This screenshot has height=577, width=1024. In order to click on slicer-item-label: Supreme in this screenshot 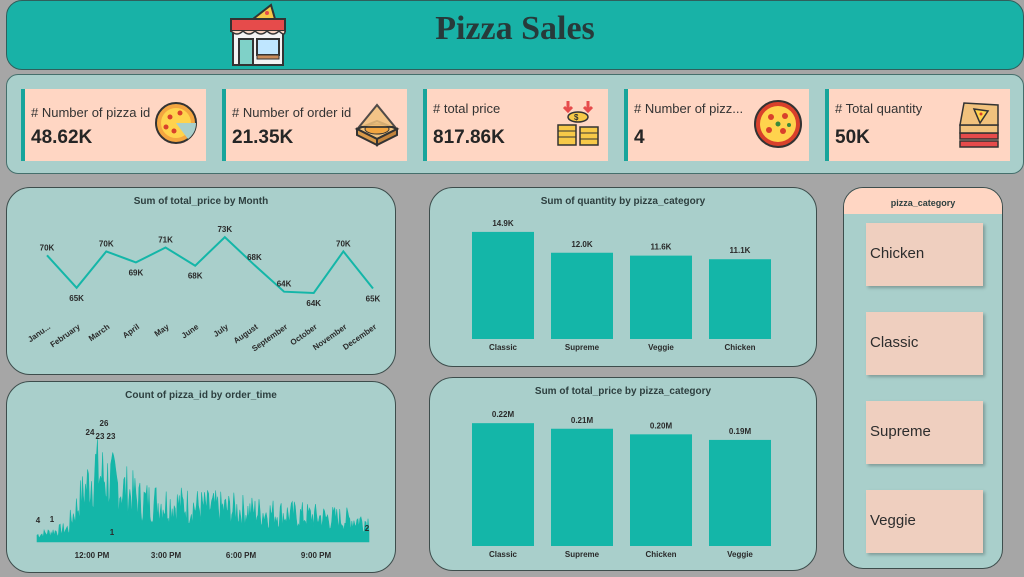, I will do `click(900, 431)`.